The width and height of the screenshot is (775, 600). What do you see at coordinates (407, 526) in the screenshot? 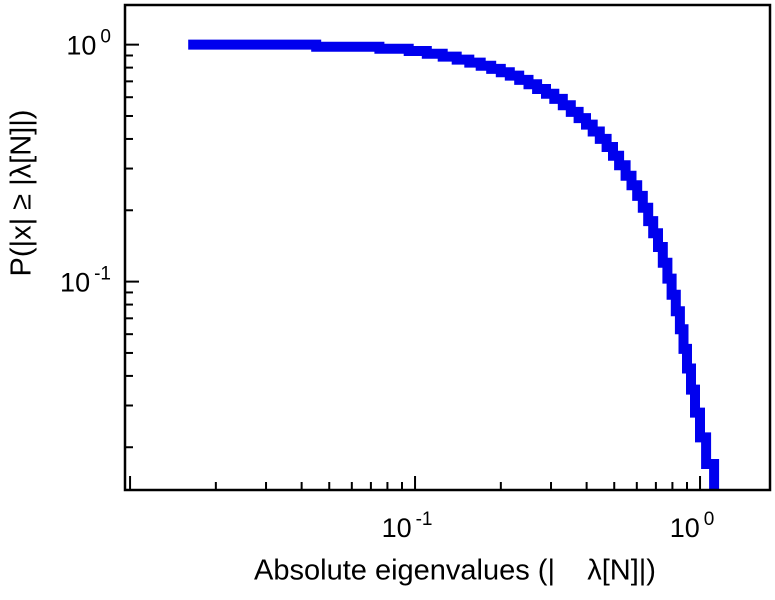
I see `x-tick-label: 10 -1` at bounding box center [407, 526].